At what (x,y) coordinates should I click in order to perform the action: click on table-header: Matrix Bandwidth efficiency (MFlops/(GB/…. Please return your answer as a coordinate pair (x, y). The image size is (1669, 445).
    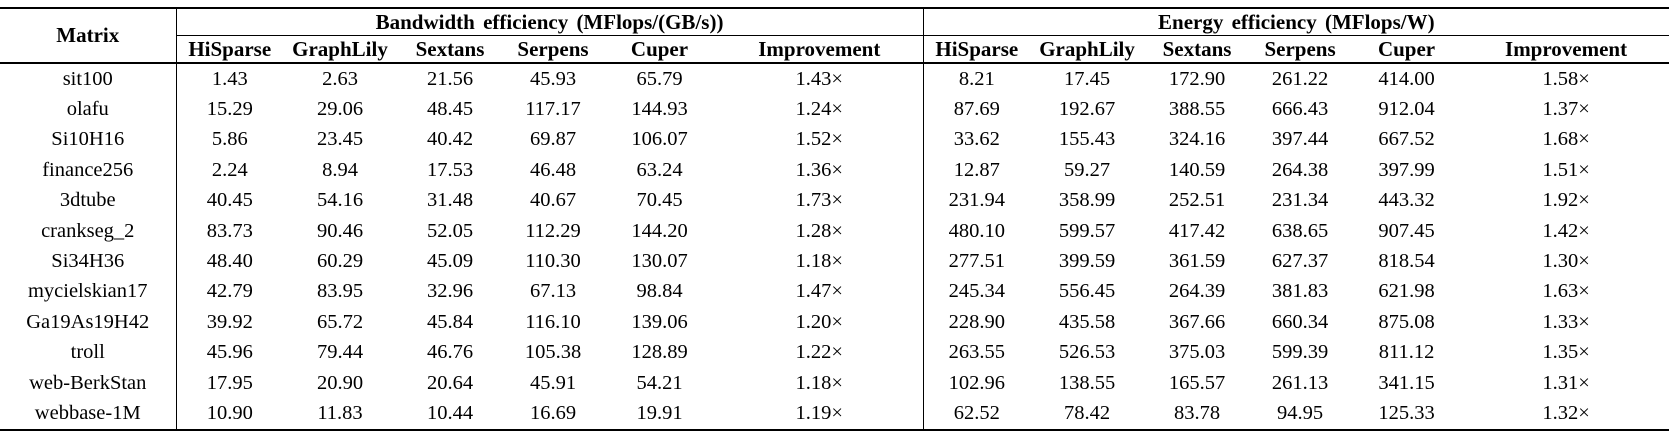
    Looking at the image, I should click on (834, 36).